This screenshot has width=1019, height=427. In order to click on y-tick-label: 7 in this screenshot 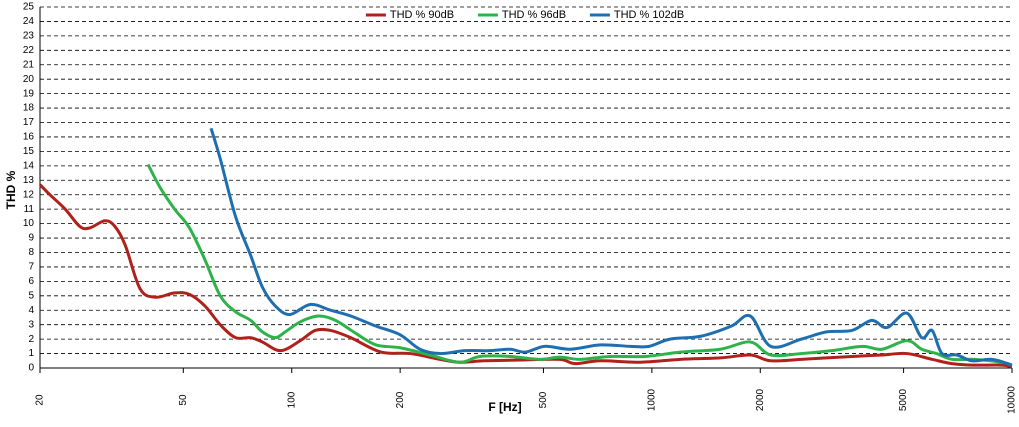, I will do `click(31, 267)`.